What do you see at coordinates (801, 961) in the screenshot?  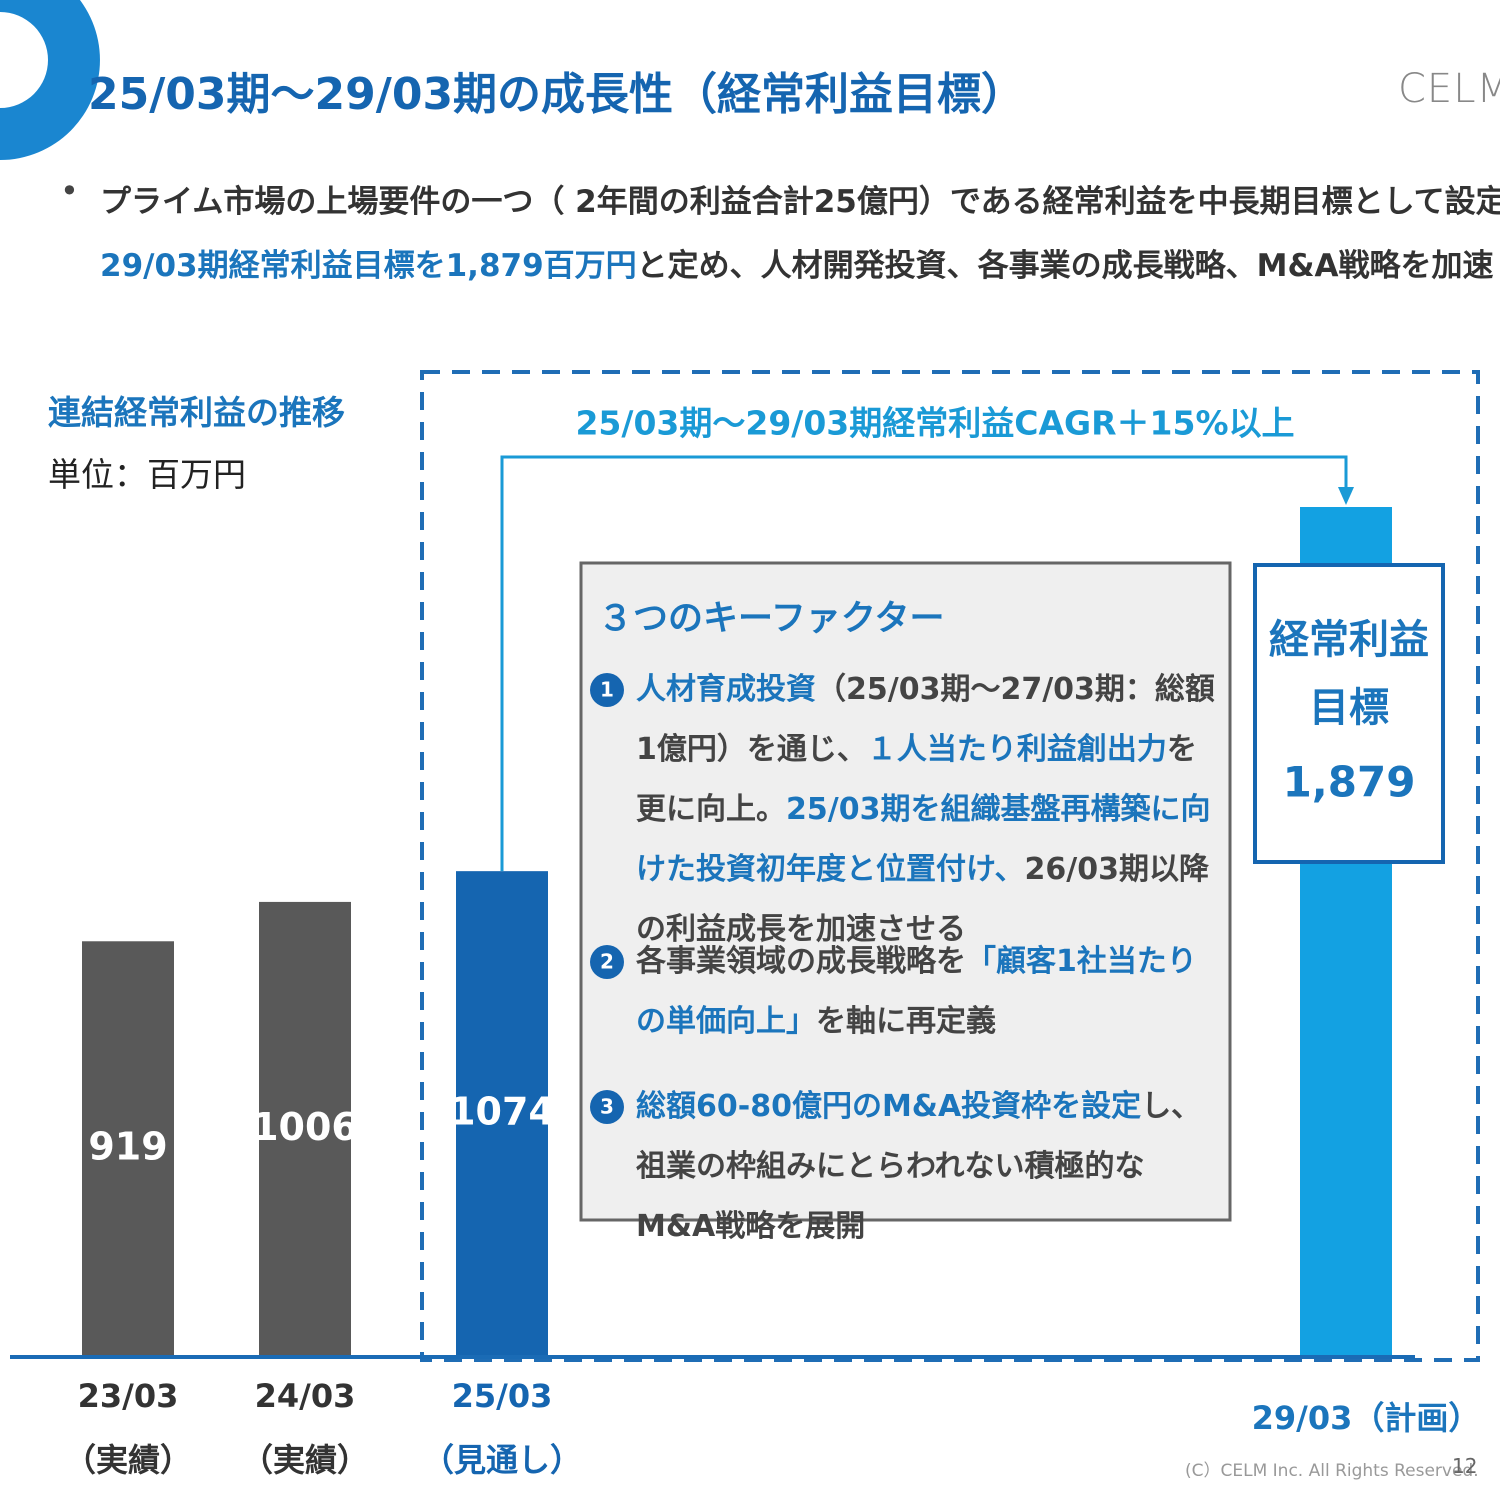 I see `text-segment: 各事業領域の成長戦略を` at bounding box center [801, 961].